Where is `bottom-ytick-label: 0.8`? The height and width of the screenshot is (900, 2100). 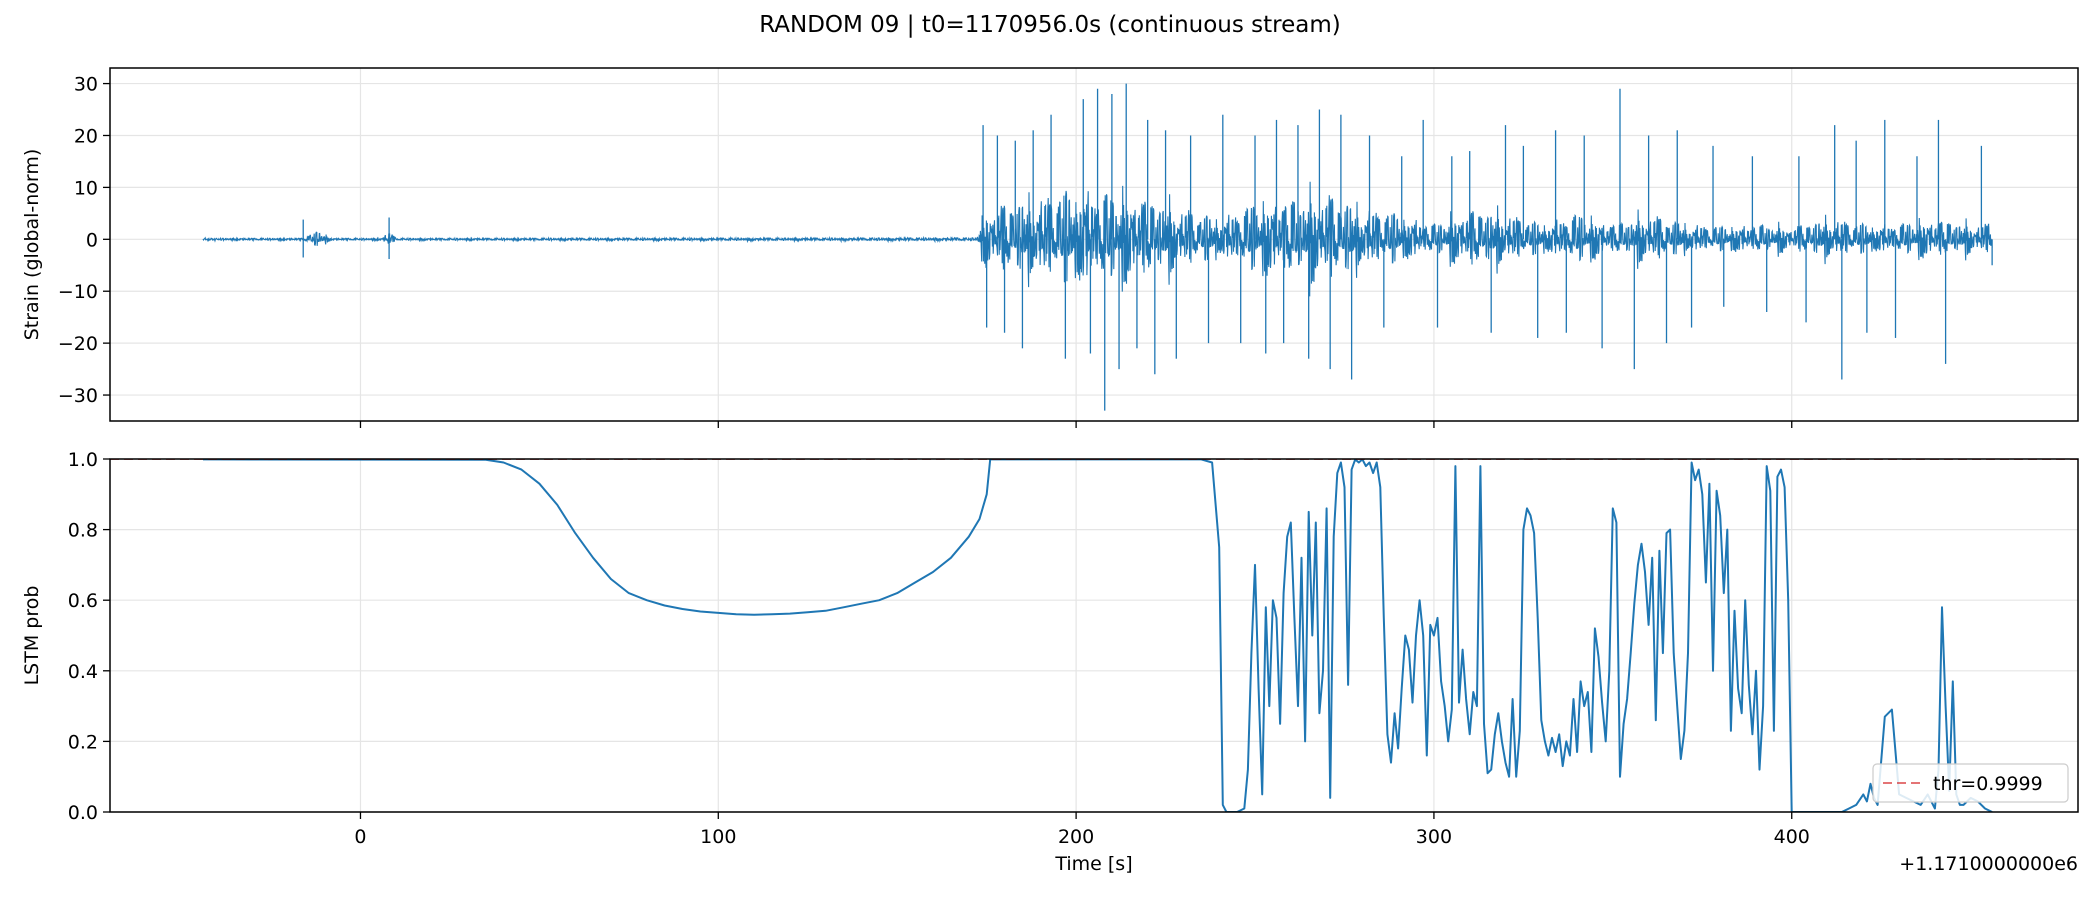
bottom-ytick-label: 0.8 is located at coordinates (83, 531).